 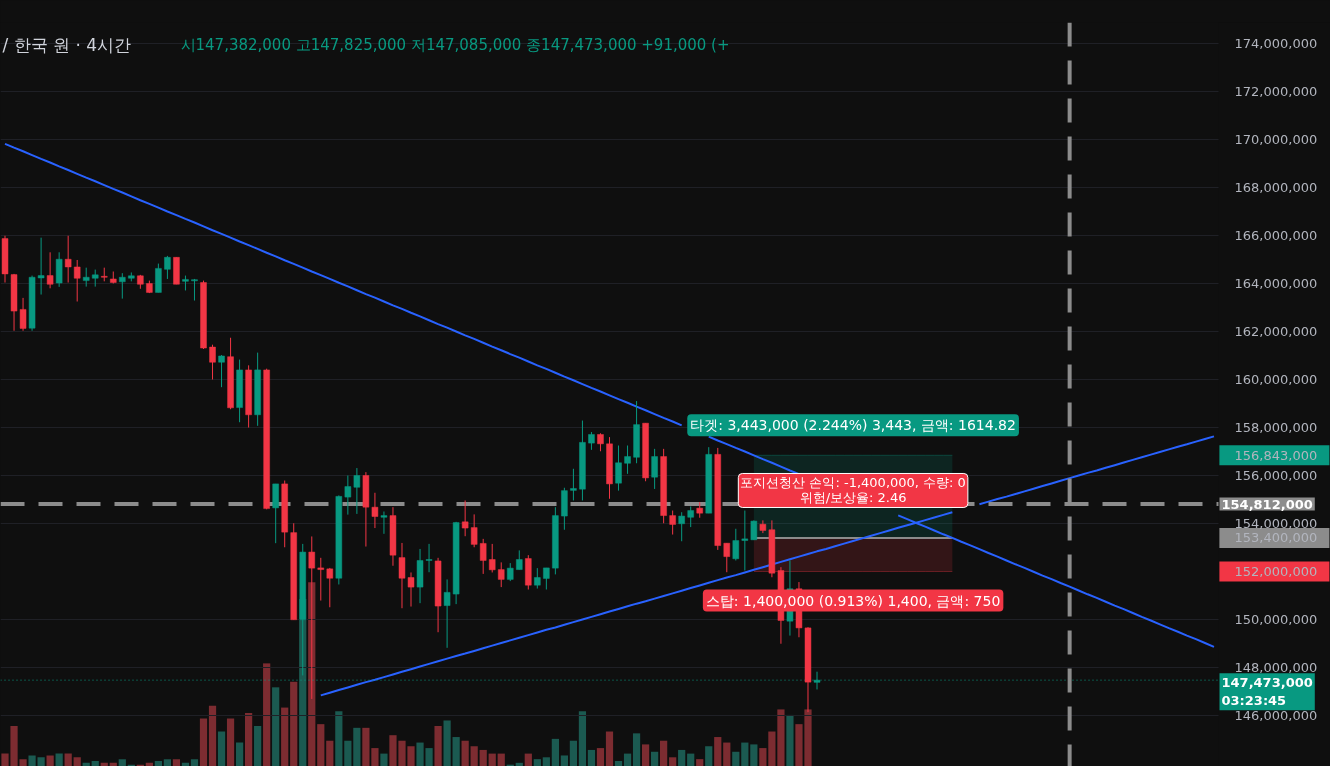 I want to click on annotation: 스탑: 1,400,000 (0.913%) 1,400, 금액: 750, so click(x=853, y=600).